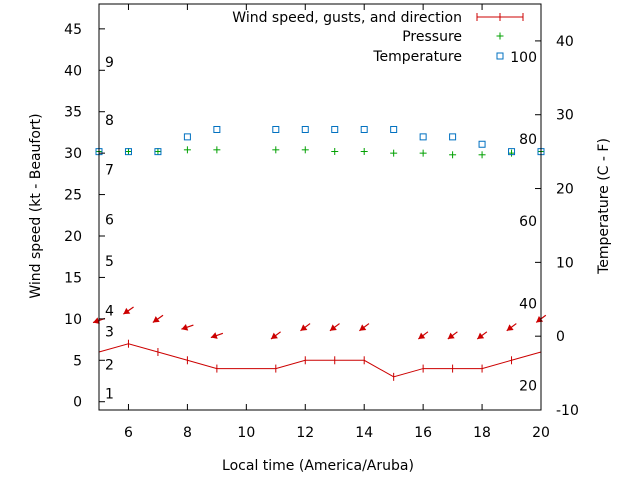  Describe the element at coordinates (109, 312) in the screenshot. I see `beaufort-label: 4` at that location.